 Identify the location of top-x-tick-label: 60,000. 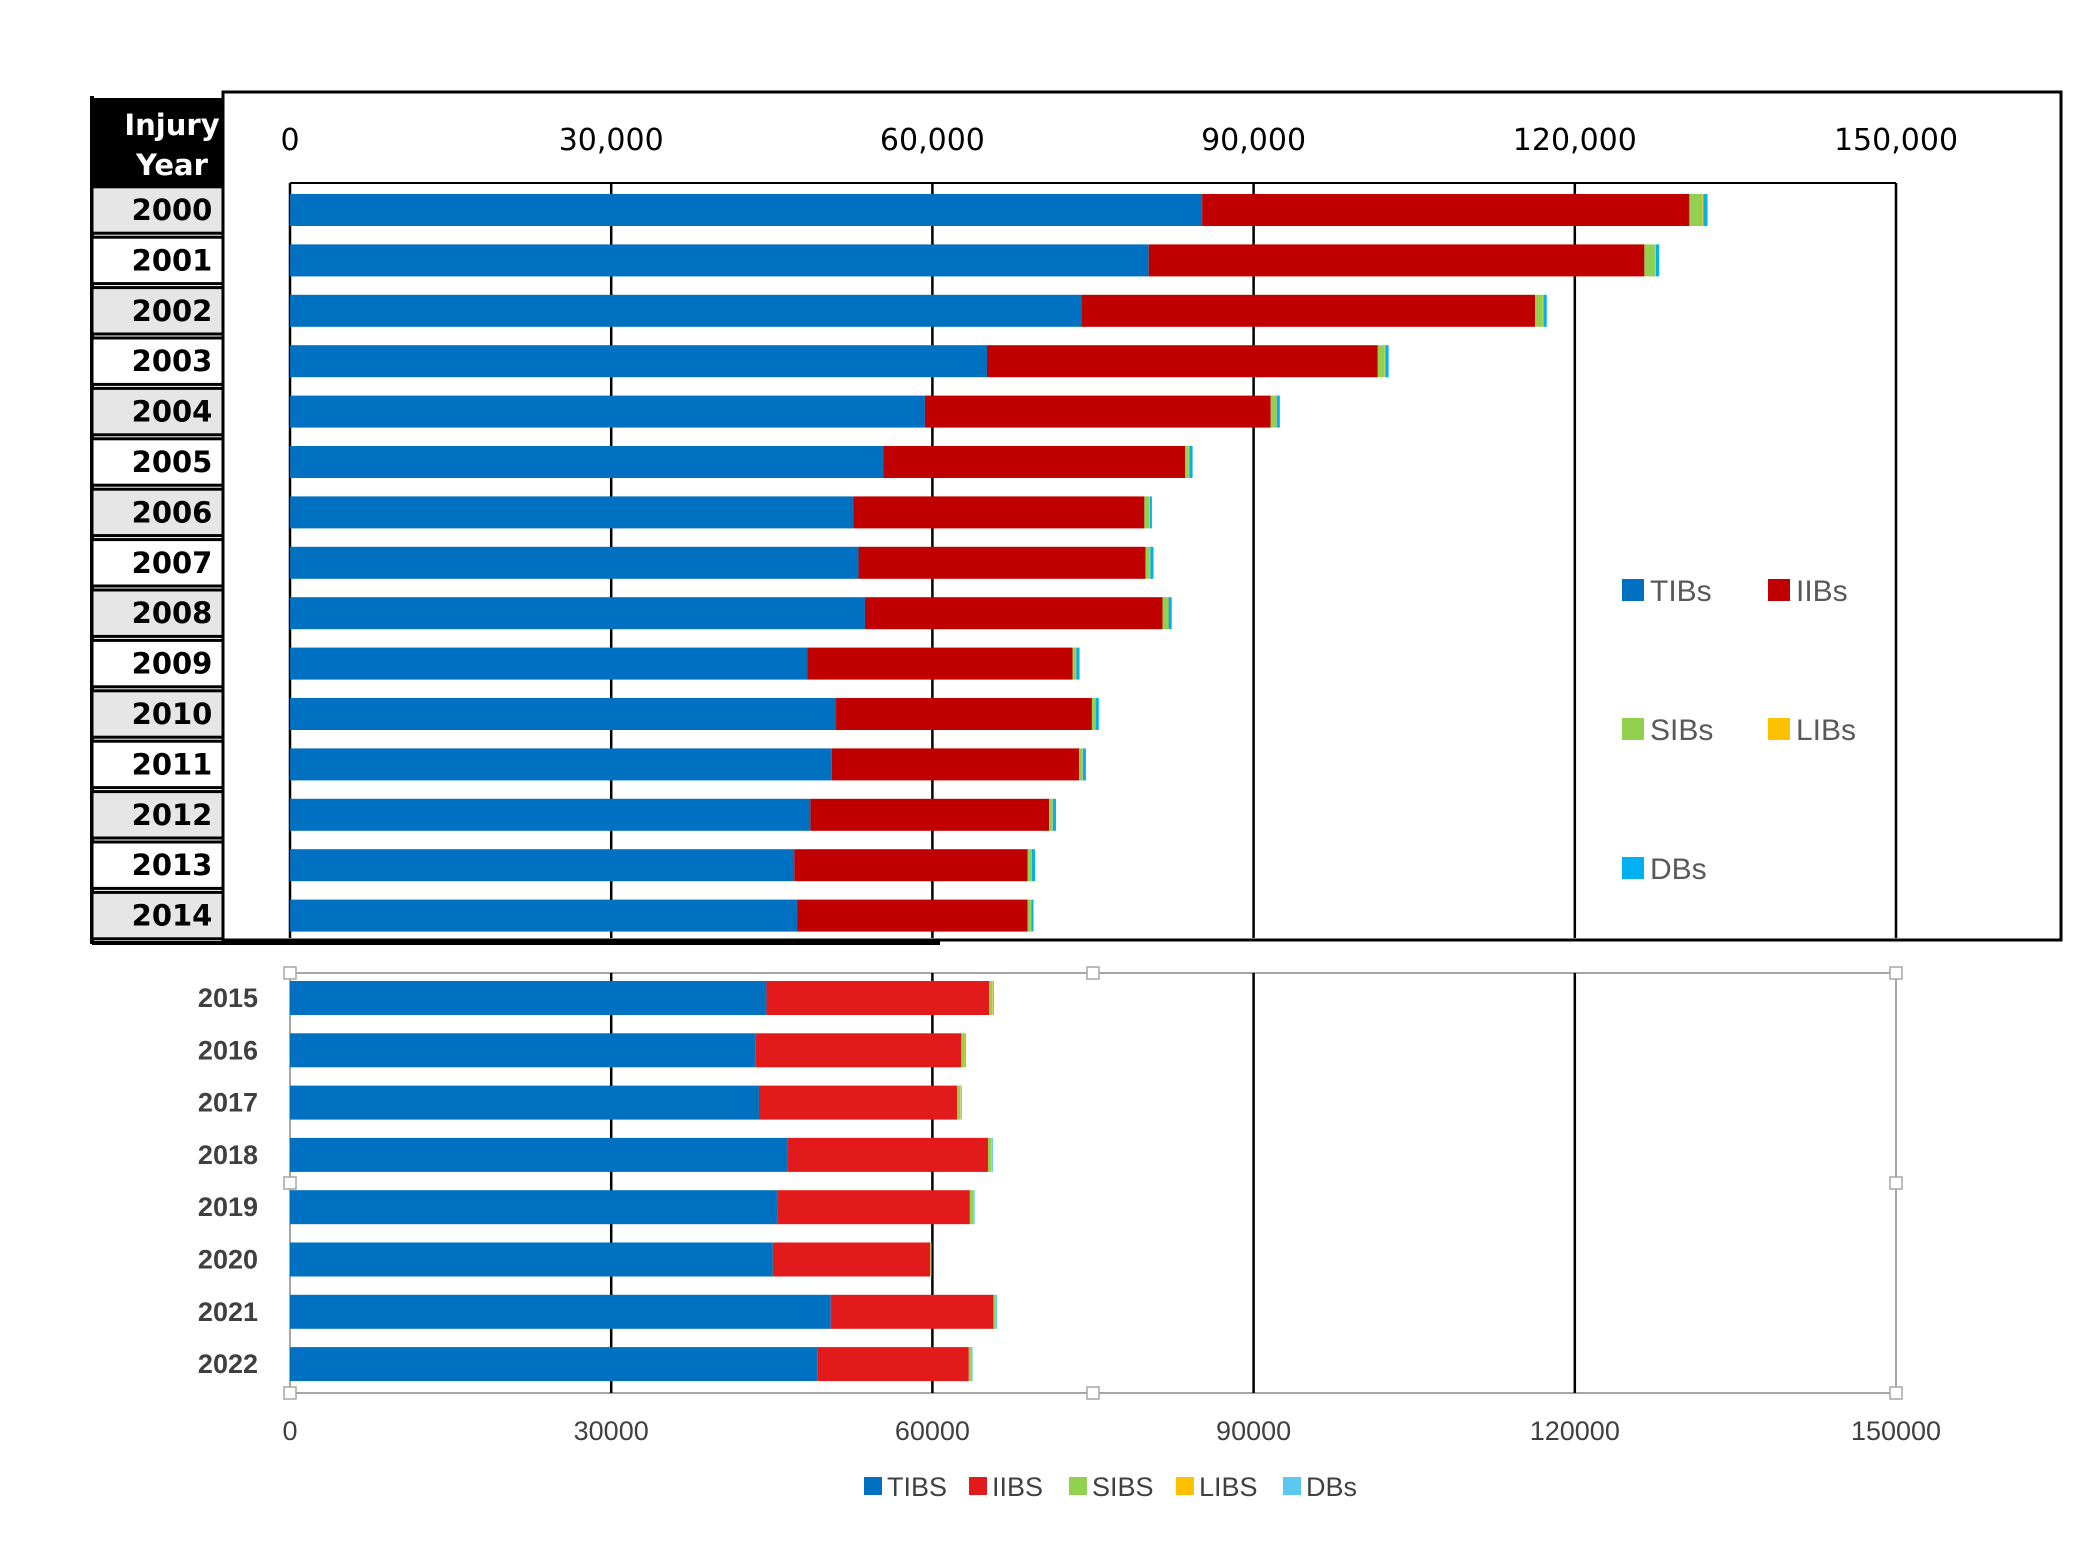
(932, 140).